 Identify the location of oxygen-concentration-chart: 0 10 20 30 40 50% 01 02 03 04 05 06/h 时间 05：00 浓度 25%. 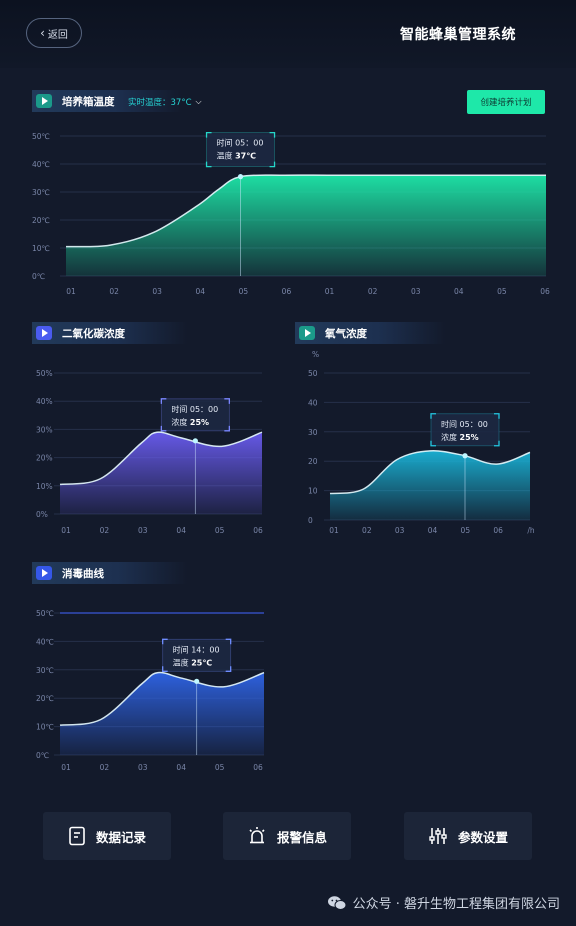
(421, 442).